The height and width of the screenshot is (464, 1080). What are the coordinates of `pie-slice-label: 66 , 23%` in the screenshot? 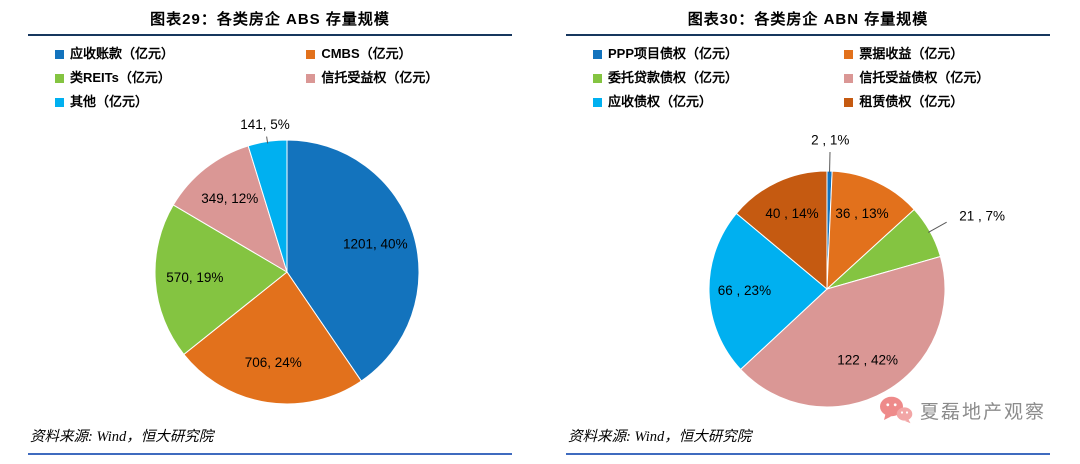 It's located at (744, 290).